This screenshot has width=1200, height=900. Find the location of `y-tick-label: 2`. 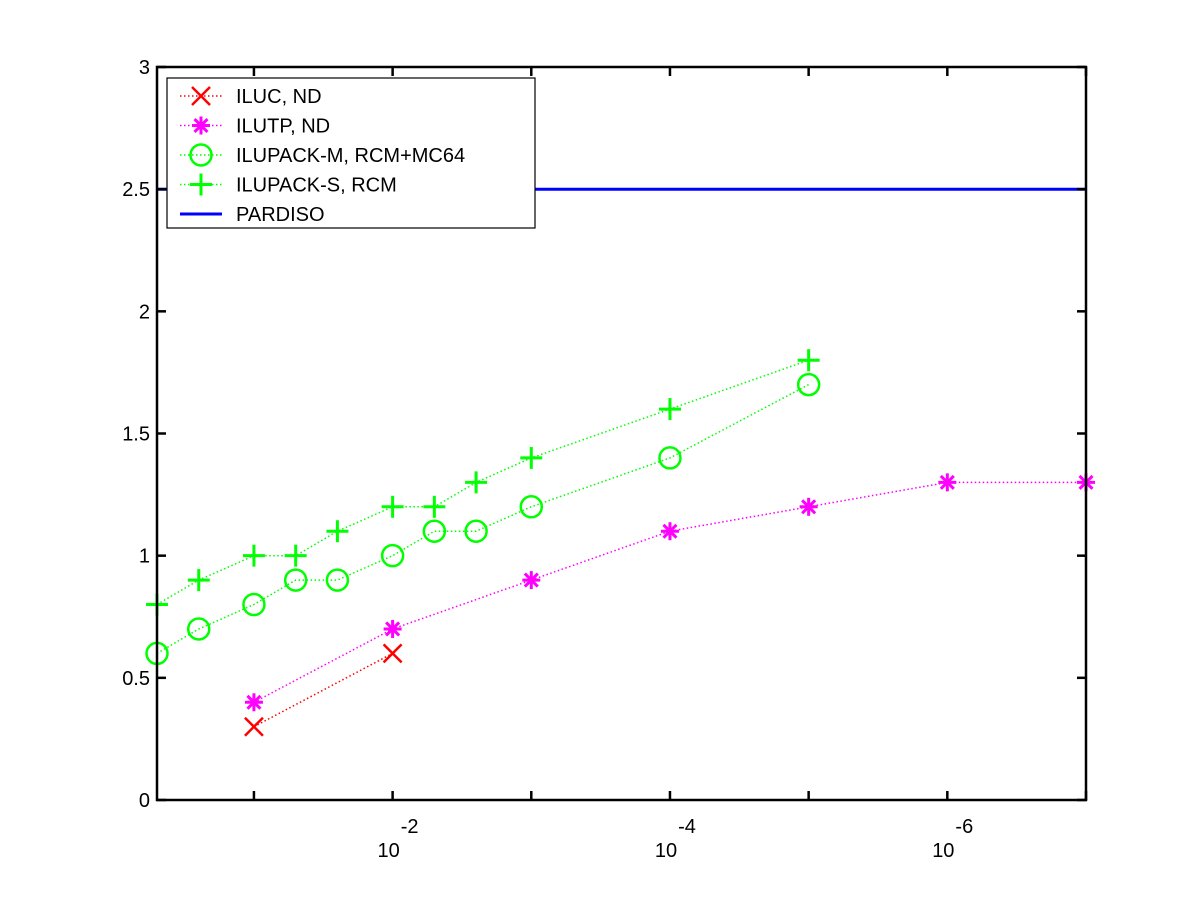

y-tick-label: 2 is located at coordinates (144, 312).